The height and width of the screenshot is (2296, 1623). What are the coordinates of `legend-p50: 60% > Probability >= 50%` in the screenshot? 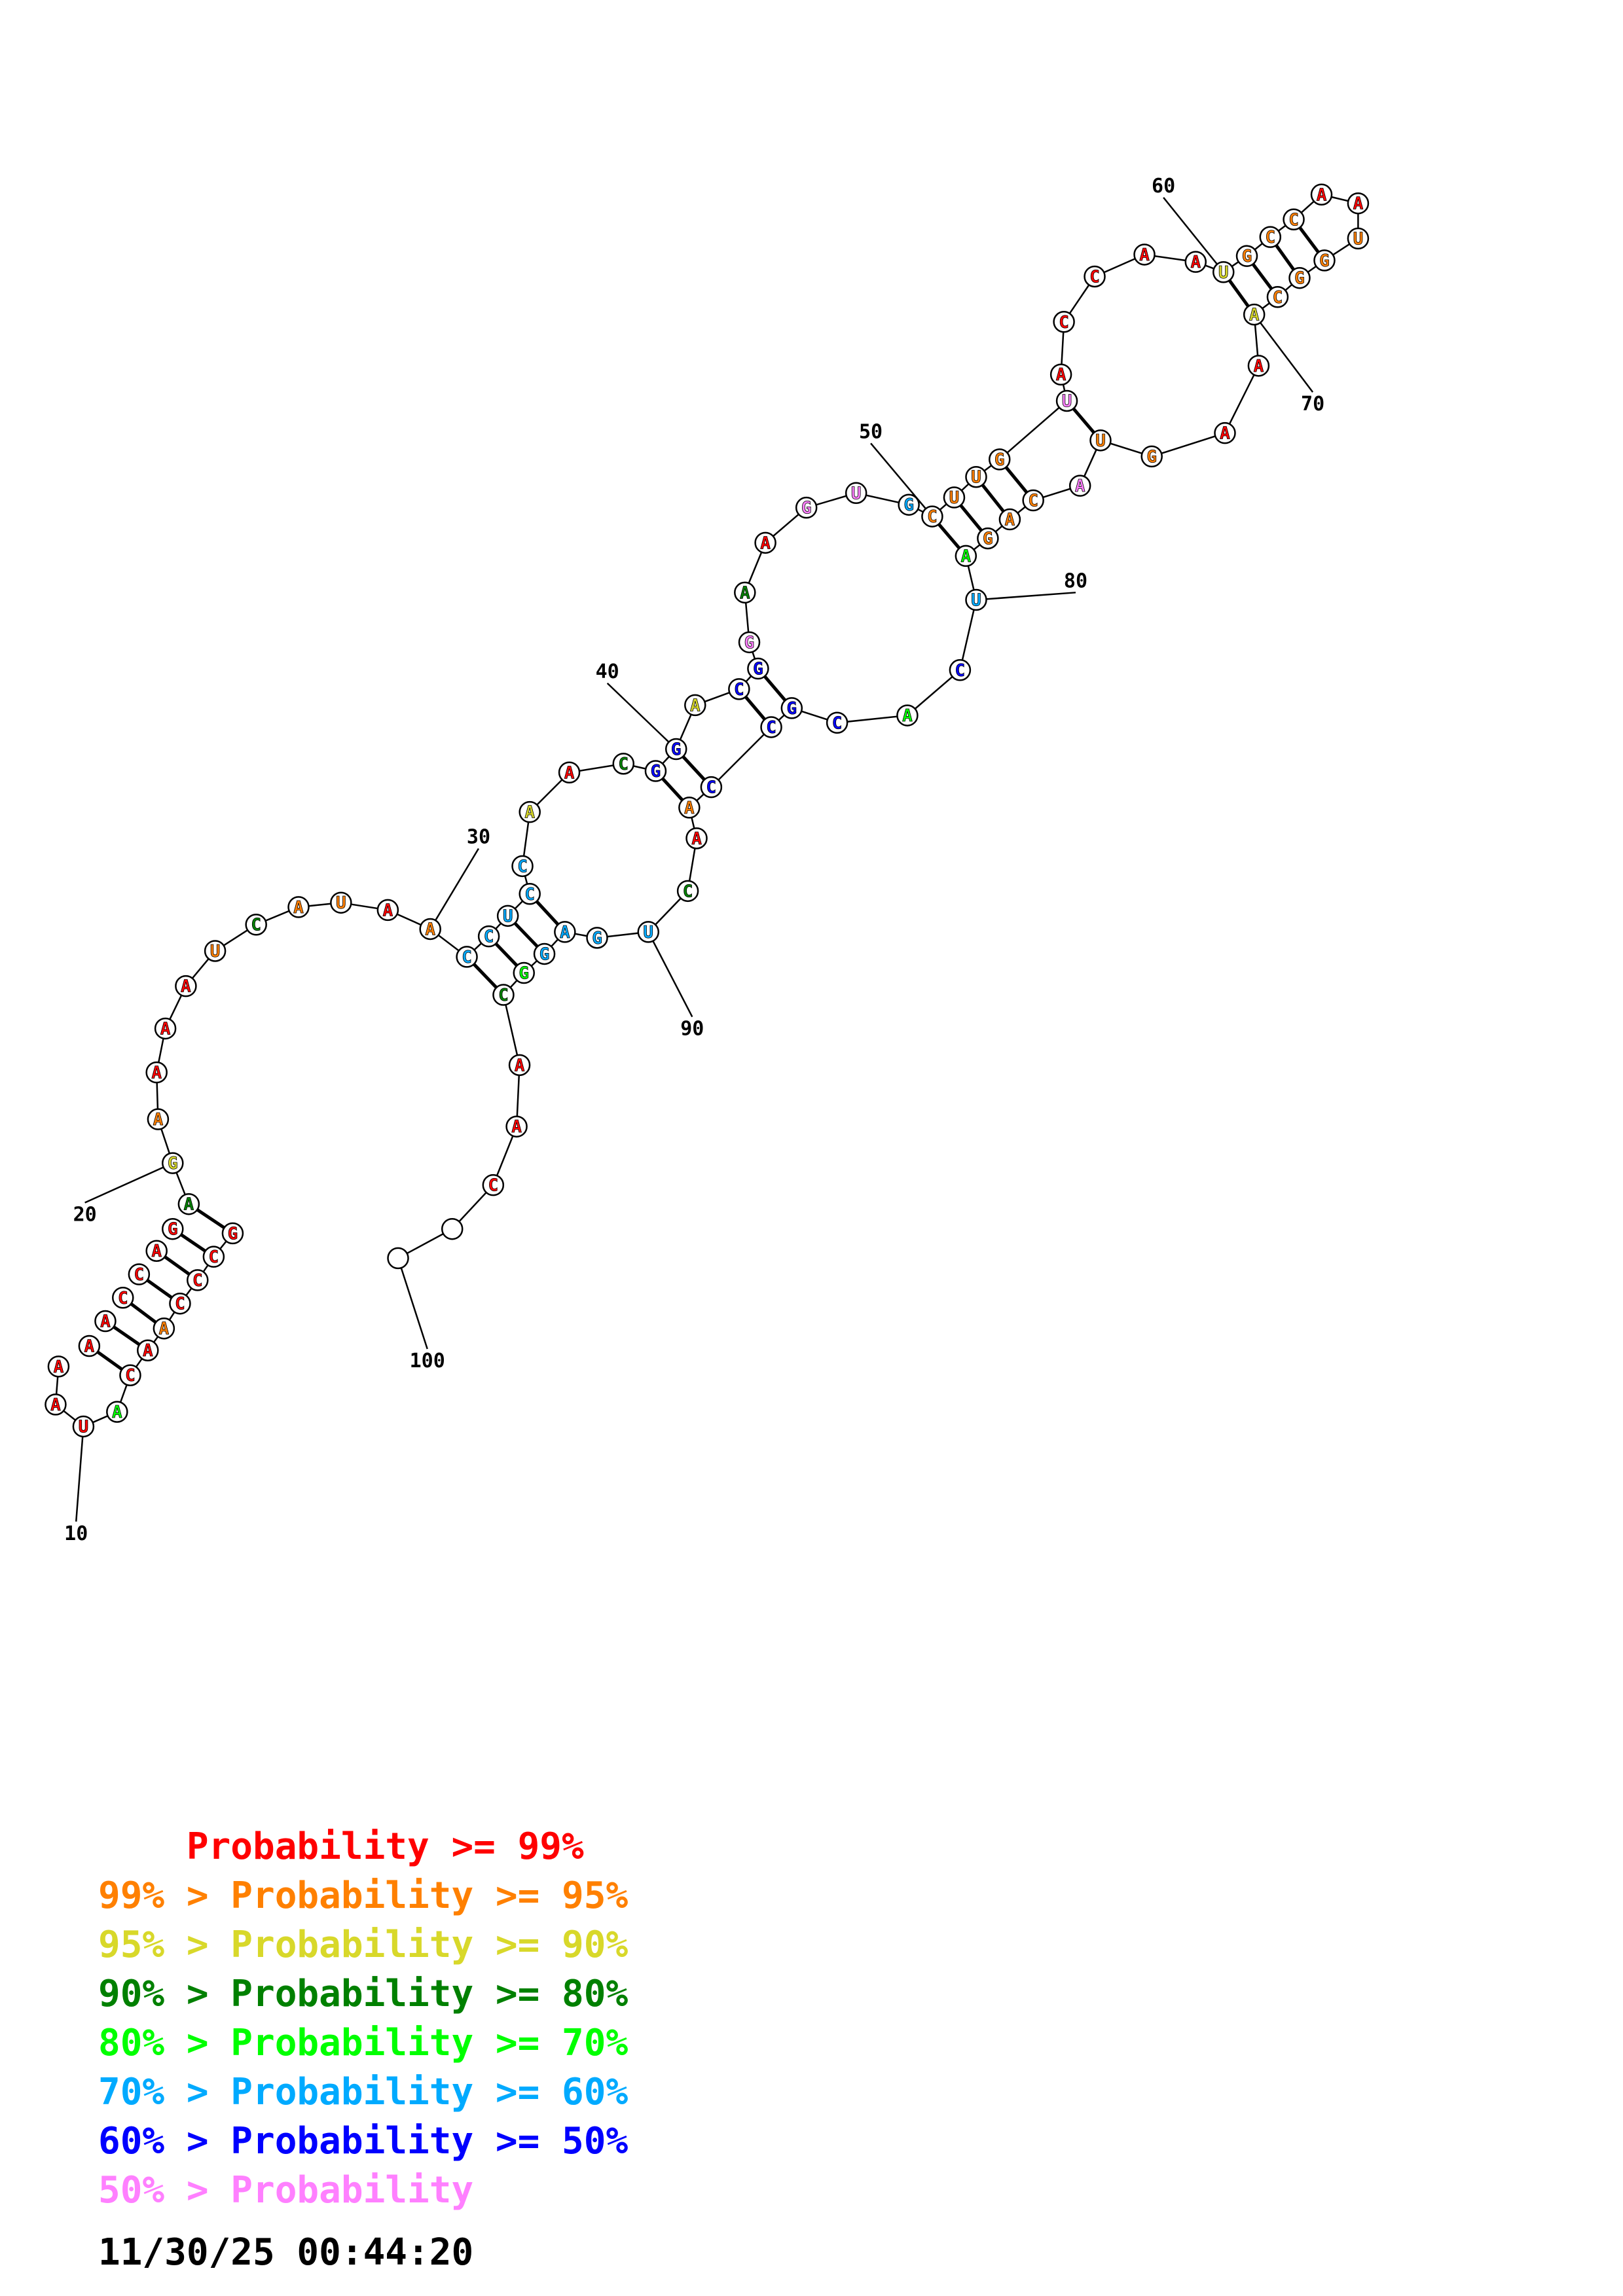 It's located at (363, 2141).